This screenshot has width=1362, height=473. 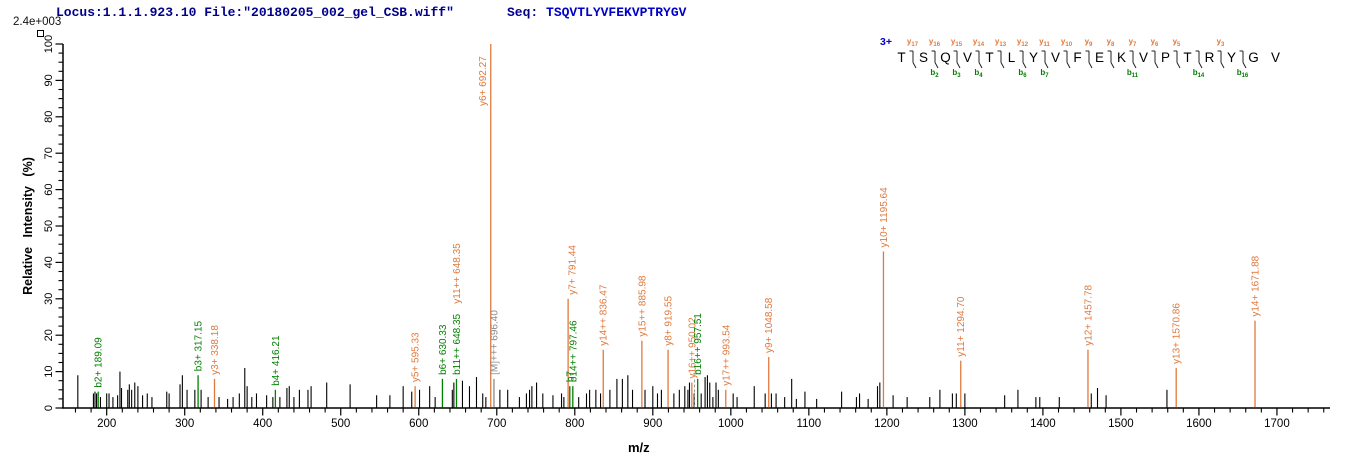 I want to click on y-tick-label: 40, so click(x=49, y=262).